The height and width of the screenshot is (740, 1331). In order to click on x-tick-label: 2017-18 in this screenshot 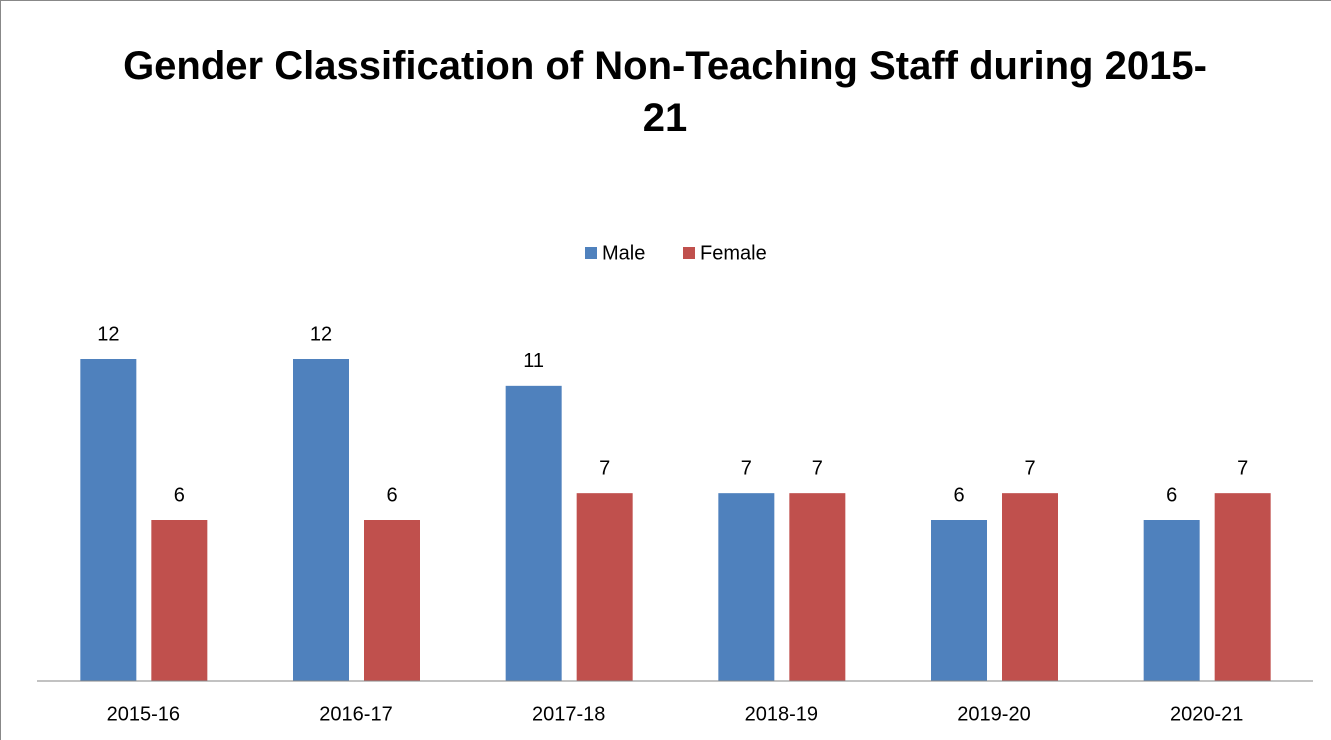, I will do `click(568, 714)`.